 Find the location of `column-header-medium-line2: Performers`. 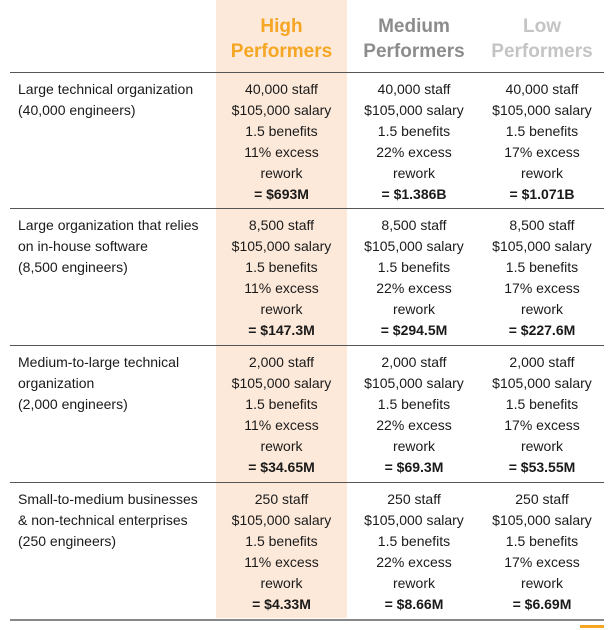

column-header-medium-line2: Performers is located at coordinates (414, 51).